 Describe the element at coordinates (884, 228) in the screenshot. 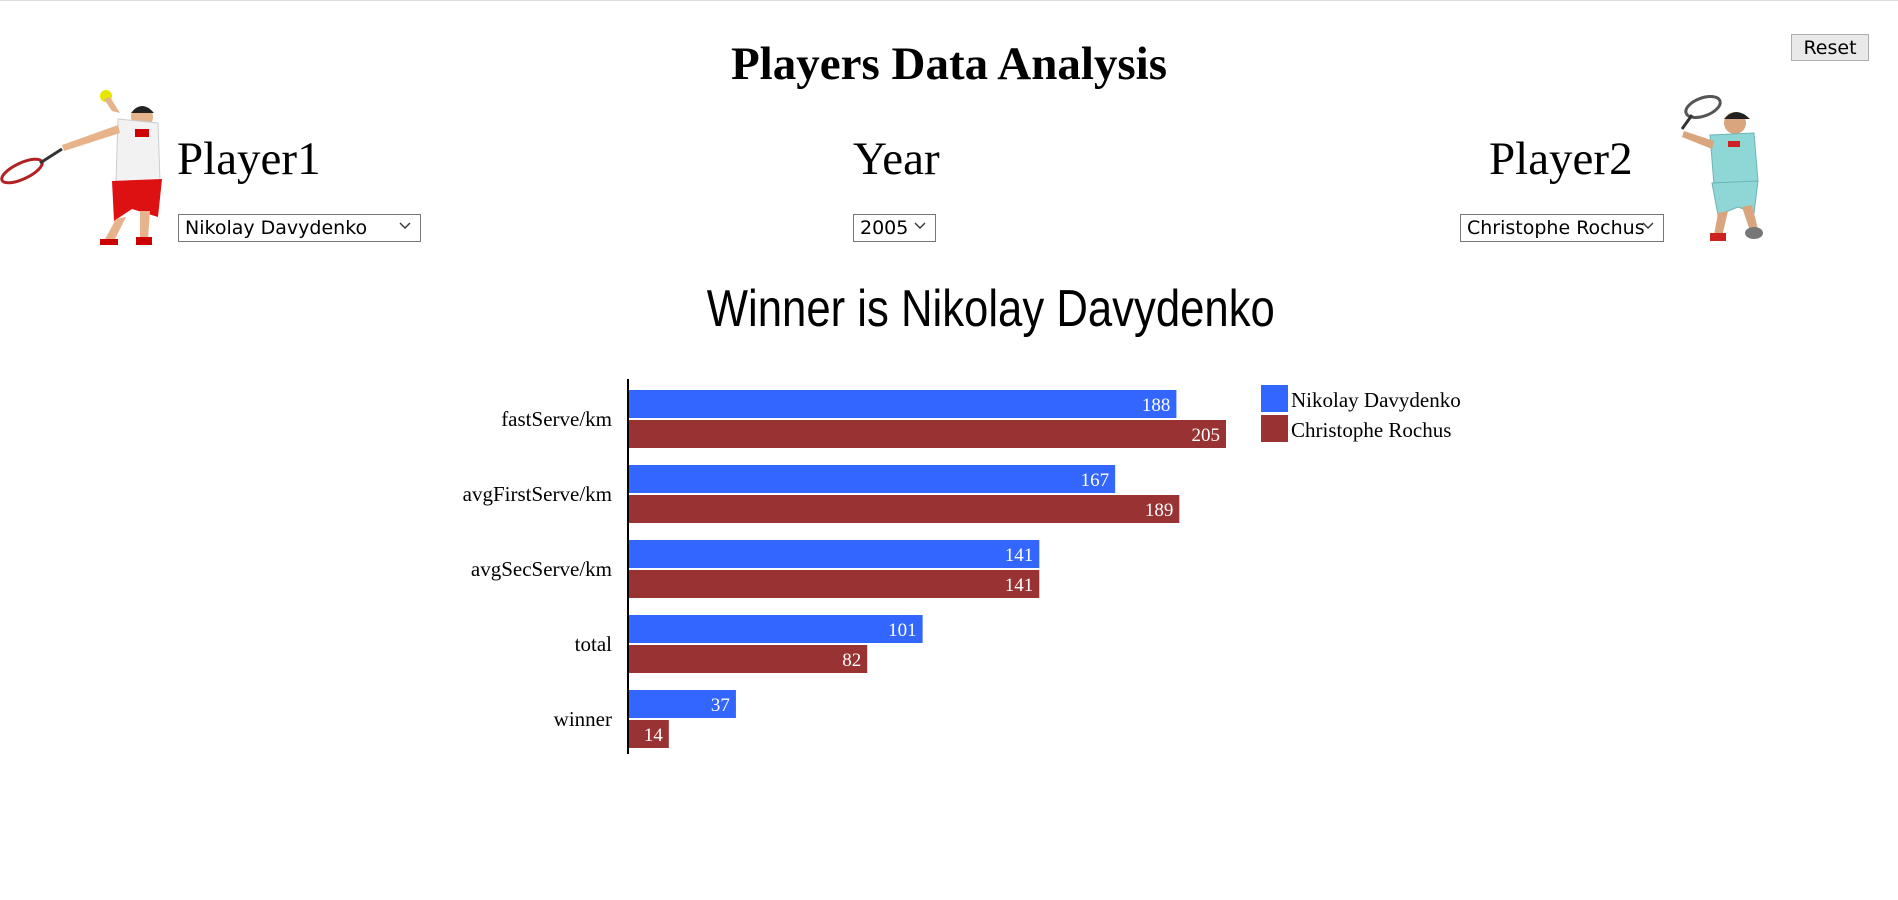

I see `year-select-value: 2005` at that location.